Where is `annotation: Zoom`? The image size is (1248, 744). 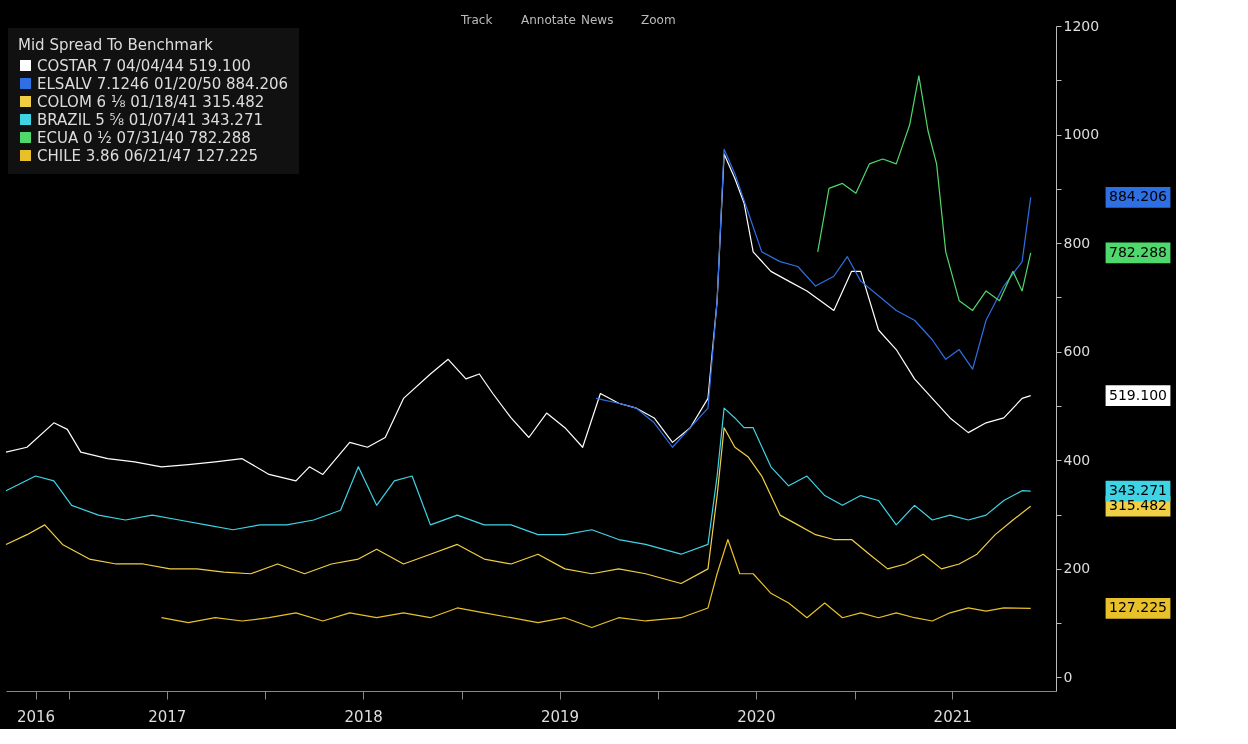 annotation: Zoom is located at coordinates (658, 20).